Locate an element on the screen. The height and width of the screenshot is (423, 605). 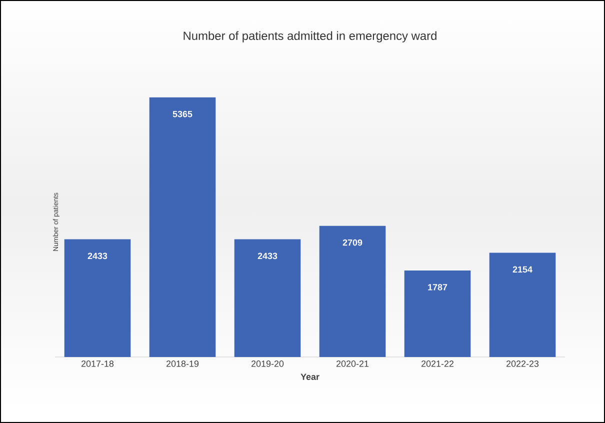
data-label: 2154 is located at coordinates (522, 269).